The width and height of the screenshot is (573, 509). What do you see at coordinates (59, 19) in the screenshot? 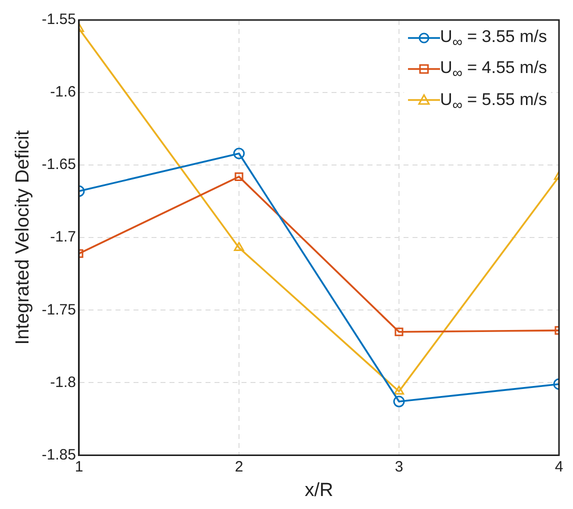
I see `y-tick-label: -1.55` at bounding box center [59, 19].